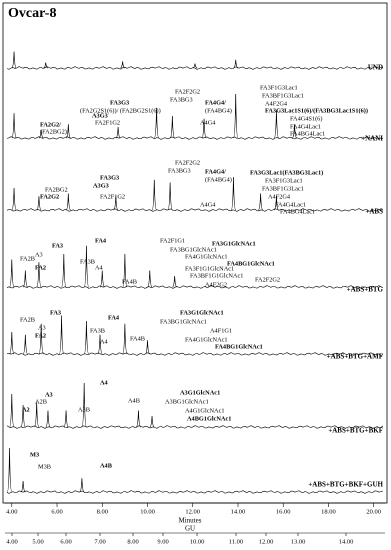  I want to click on peak-annotation: A2, so click(26, 409).